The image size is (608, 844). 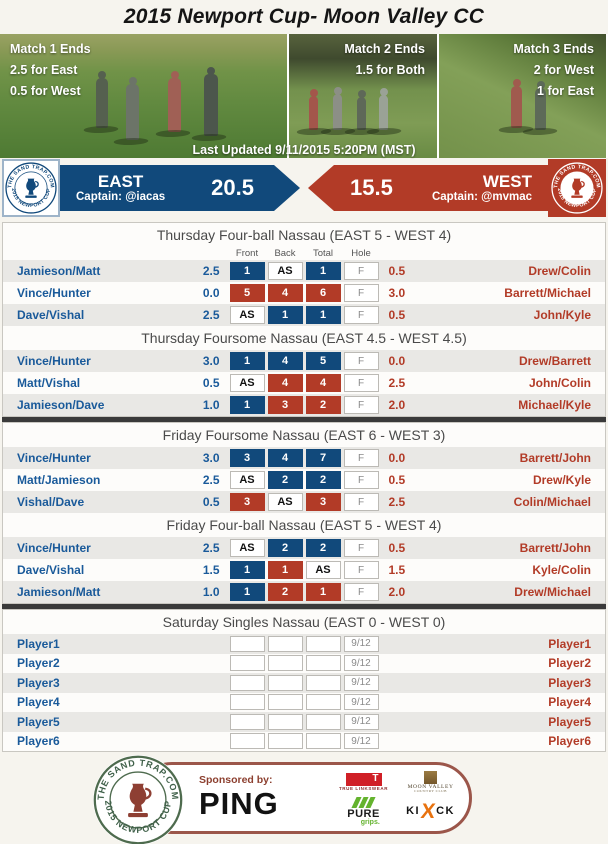 What do you see at coordinates (361, 253) in the screenshot?
I see `column-header: Hole` at bounding box center [361, 253].